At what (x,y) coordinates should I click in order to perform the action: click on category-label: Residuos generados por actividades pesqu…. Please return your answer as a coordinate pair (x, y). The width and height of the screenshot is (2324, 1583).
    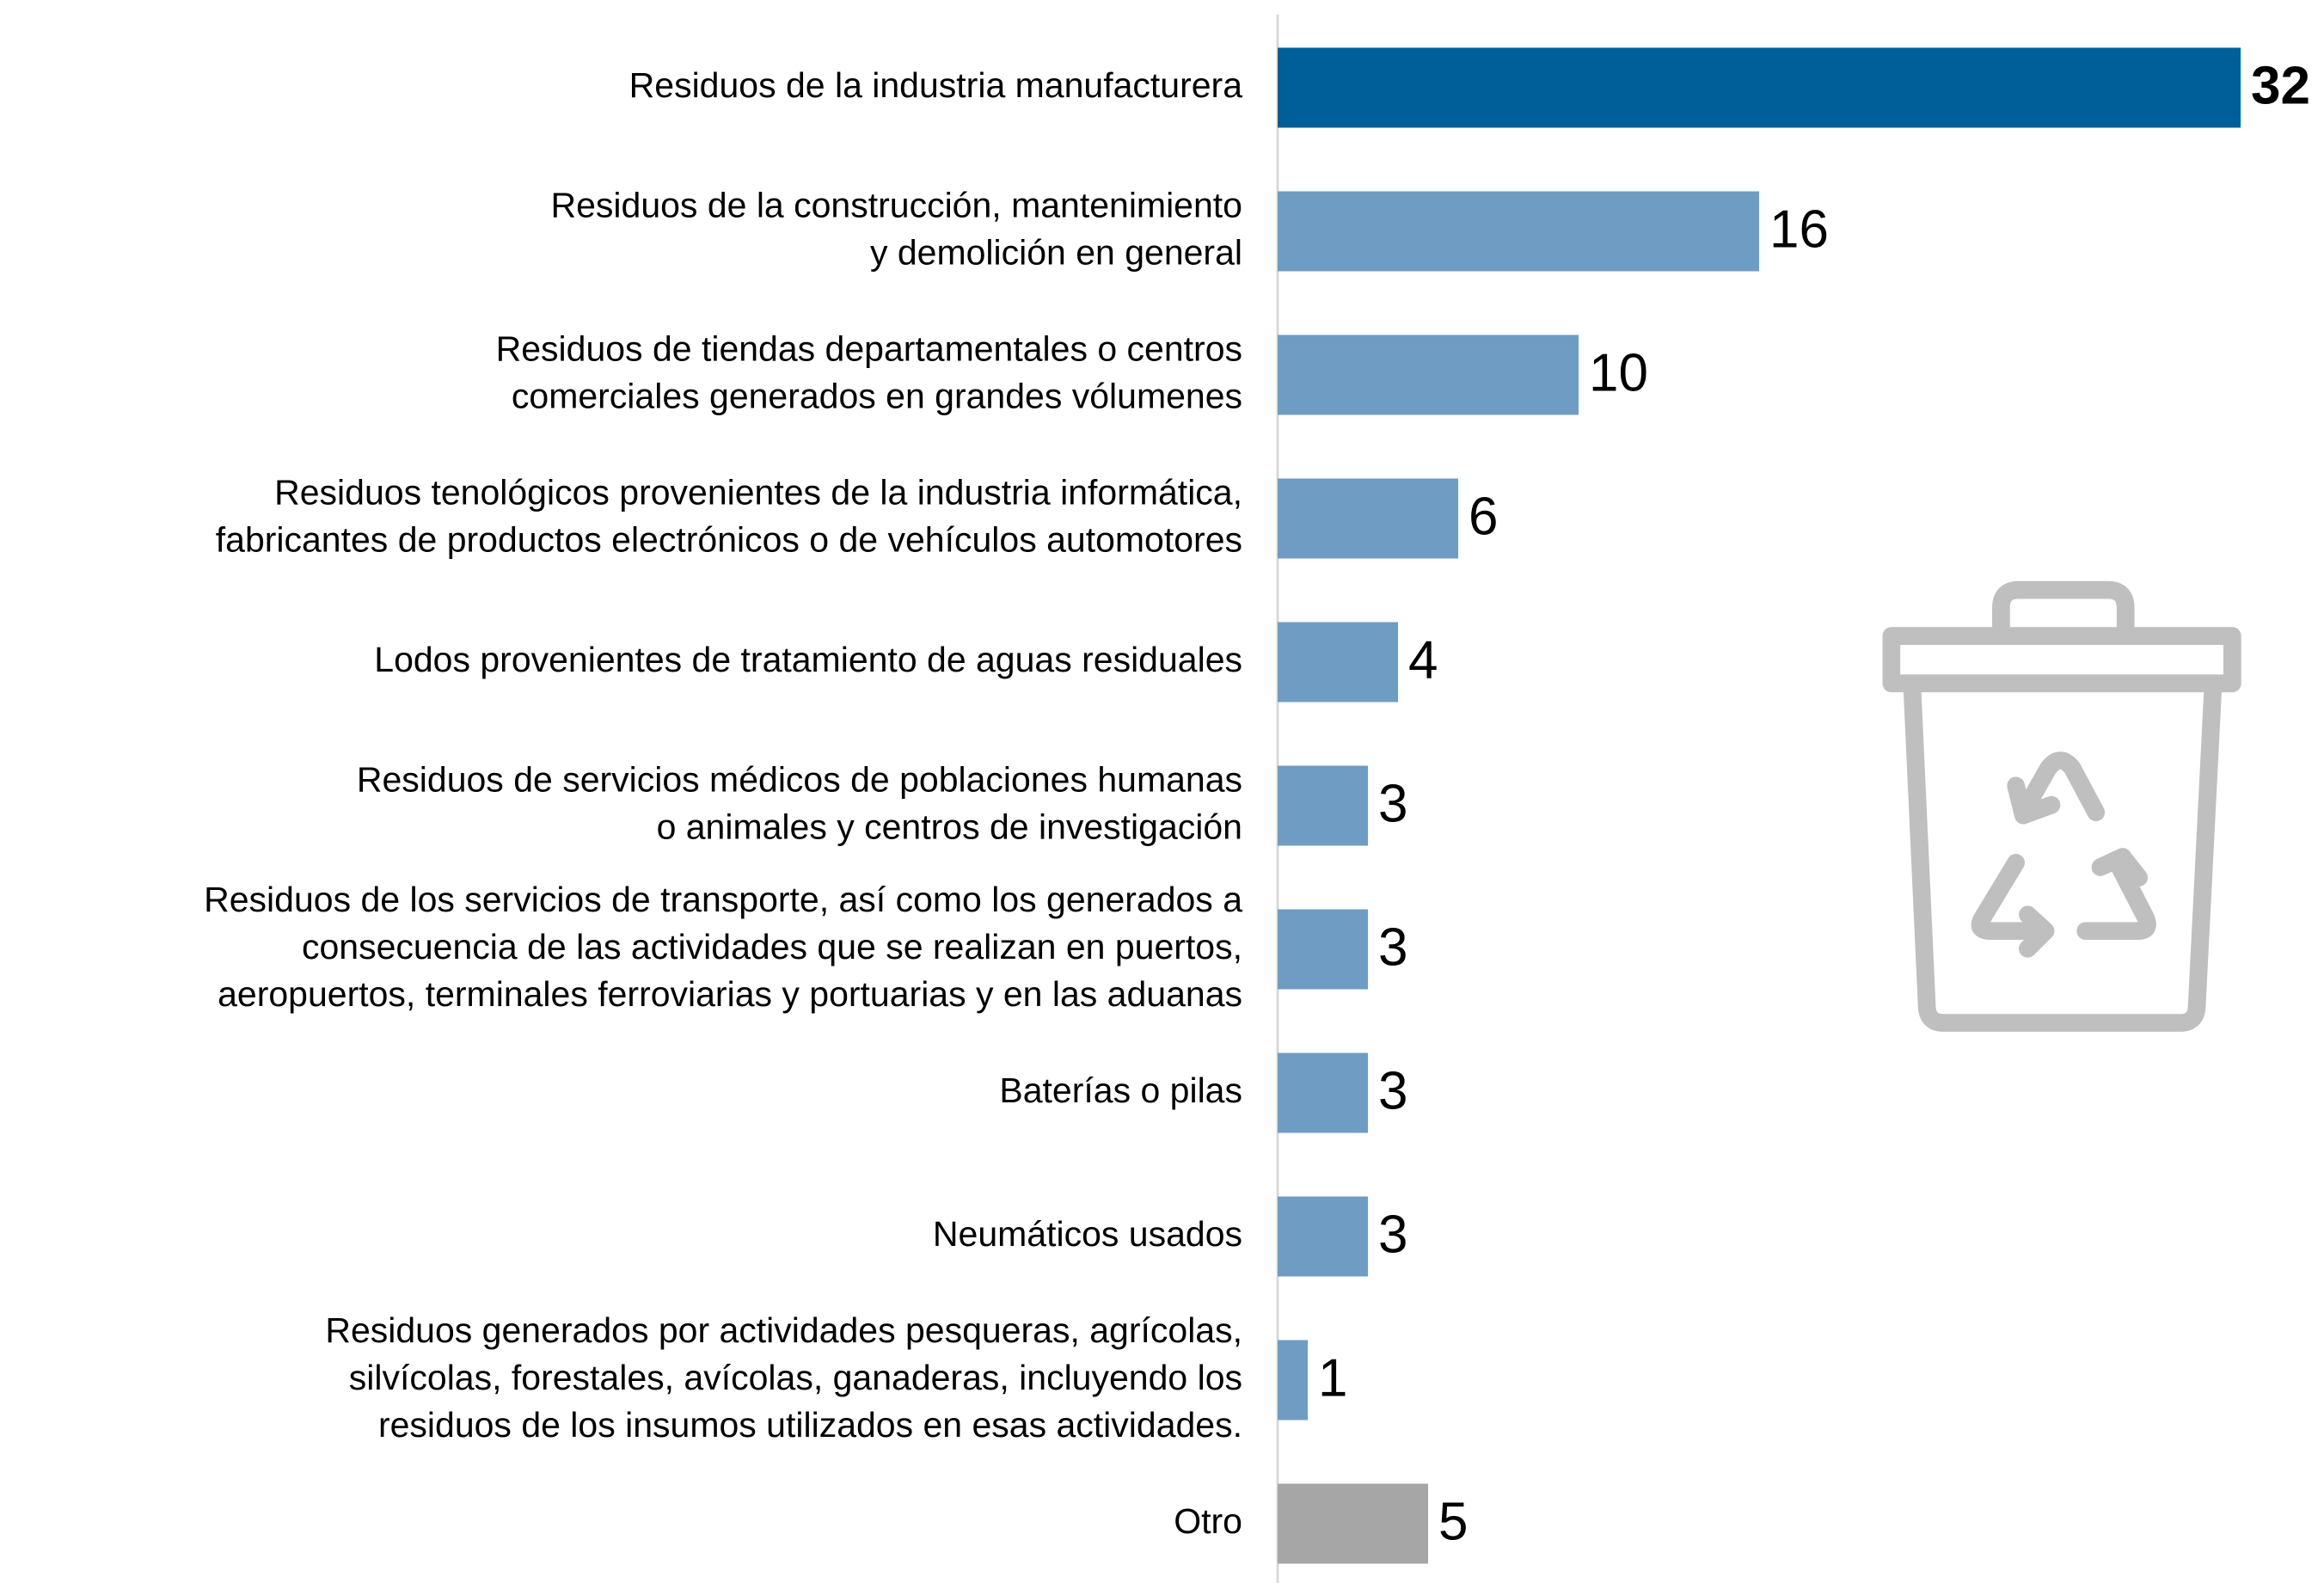
    Looking at the image, I should click on (783, 1378).